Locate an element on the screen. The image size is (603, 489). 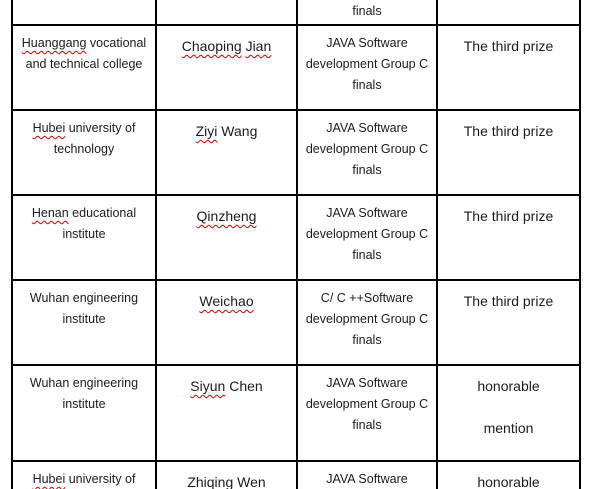
misspelled-word: Huanggang is located at coordinates (54, 43).